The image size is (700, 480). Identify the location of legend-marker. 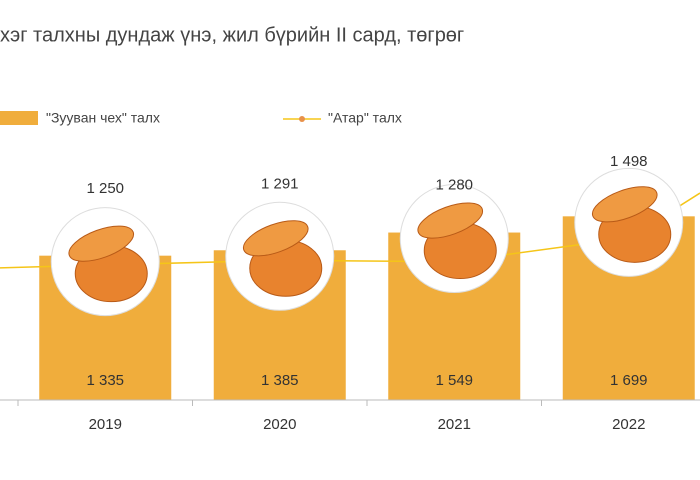
(302, 119).